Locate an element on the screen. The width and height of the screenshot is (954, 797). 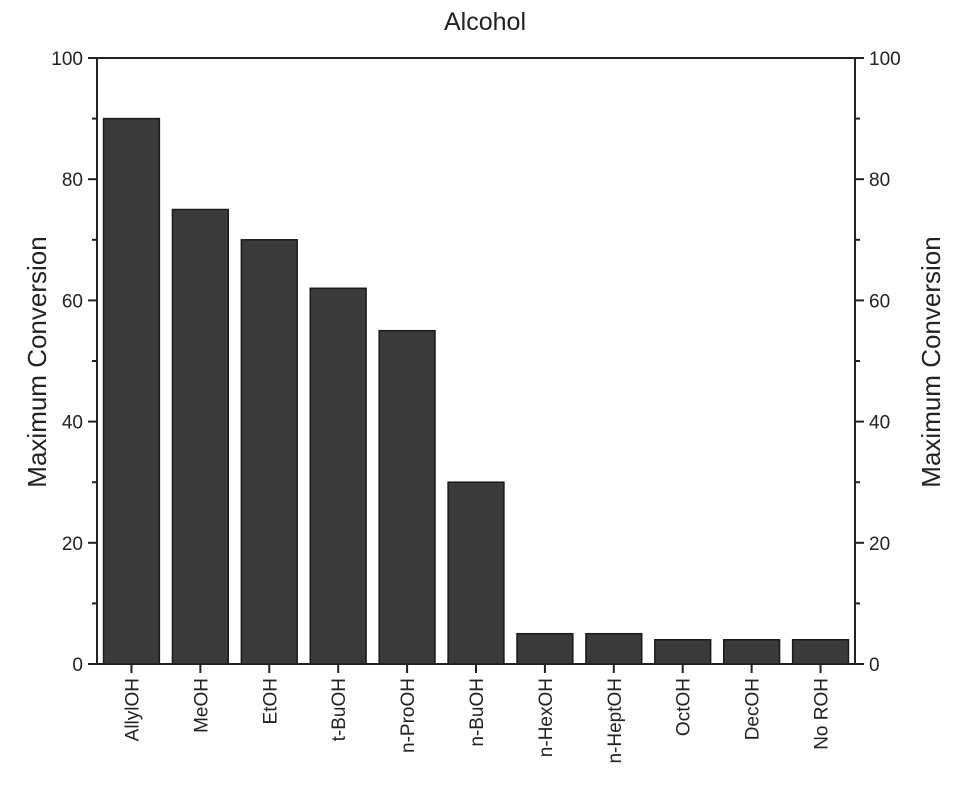
chart-title: Alcohol is located at coordinates (485, 22).